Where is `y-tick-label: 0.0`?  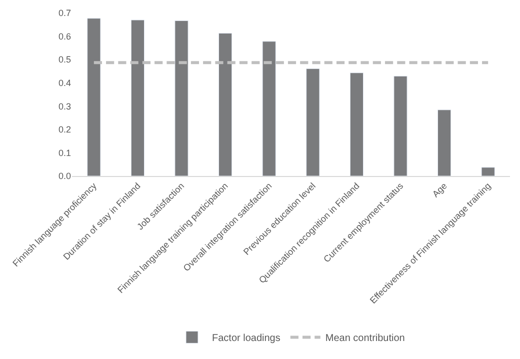
y-tick-label: 0.0 is located at coordinates (64, 176).